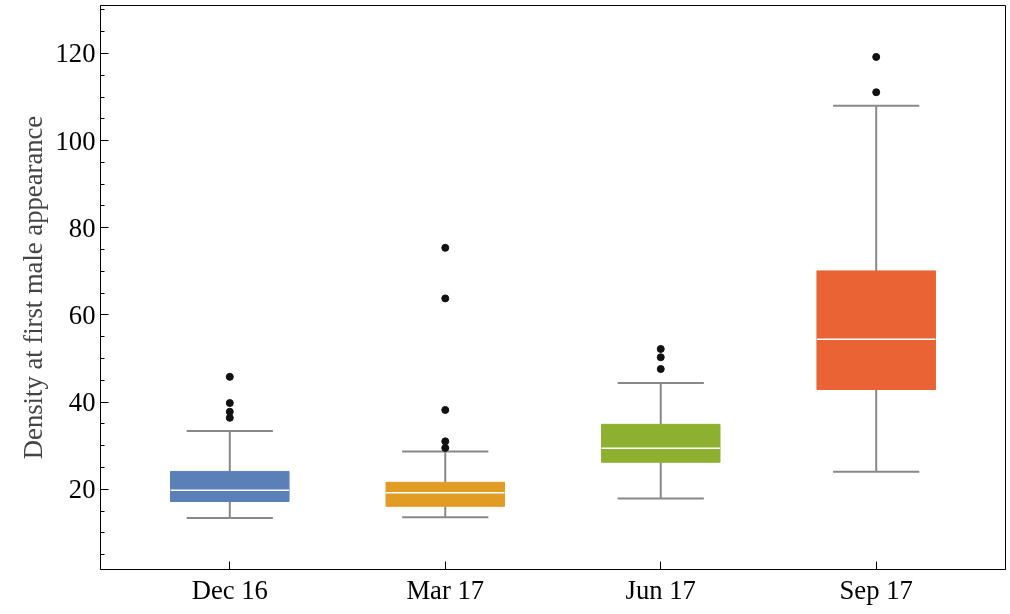 This screenshot has width=1010, height=614. Describe the element at coordinates (32, 287) in the screenshot. I see `y-axis-title: Density at first male appearance` at that location.